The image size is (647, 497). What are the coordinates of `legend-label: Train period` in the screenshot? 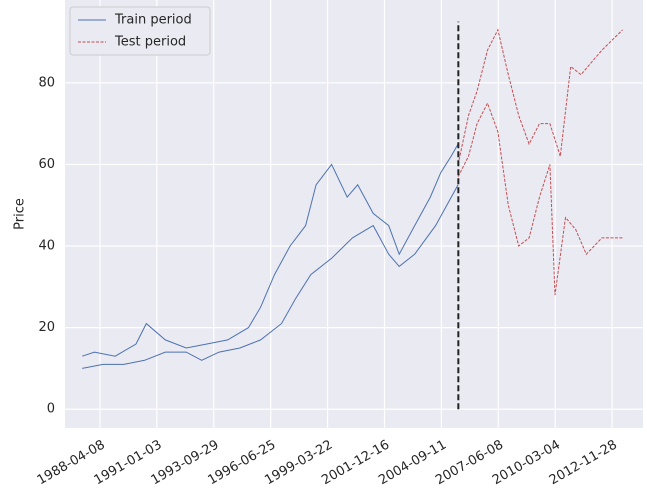 It's located at (153, 20).